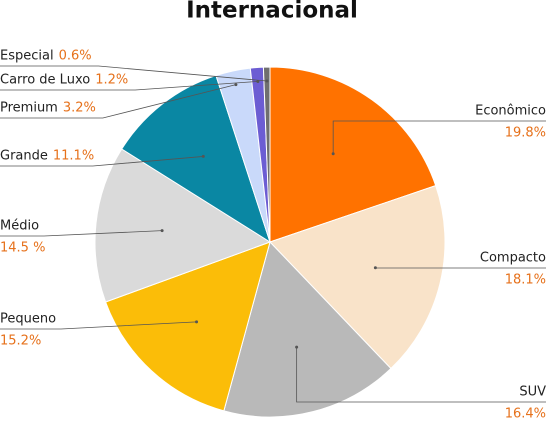 The height and width of the screenshot is (425, 548). What do you see at coordinates (22, 248) in the screenshot?
I see `value-label: 14.5 %` at bounding box center [22, 248].